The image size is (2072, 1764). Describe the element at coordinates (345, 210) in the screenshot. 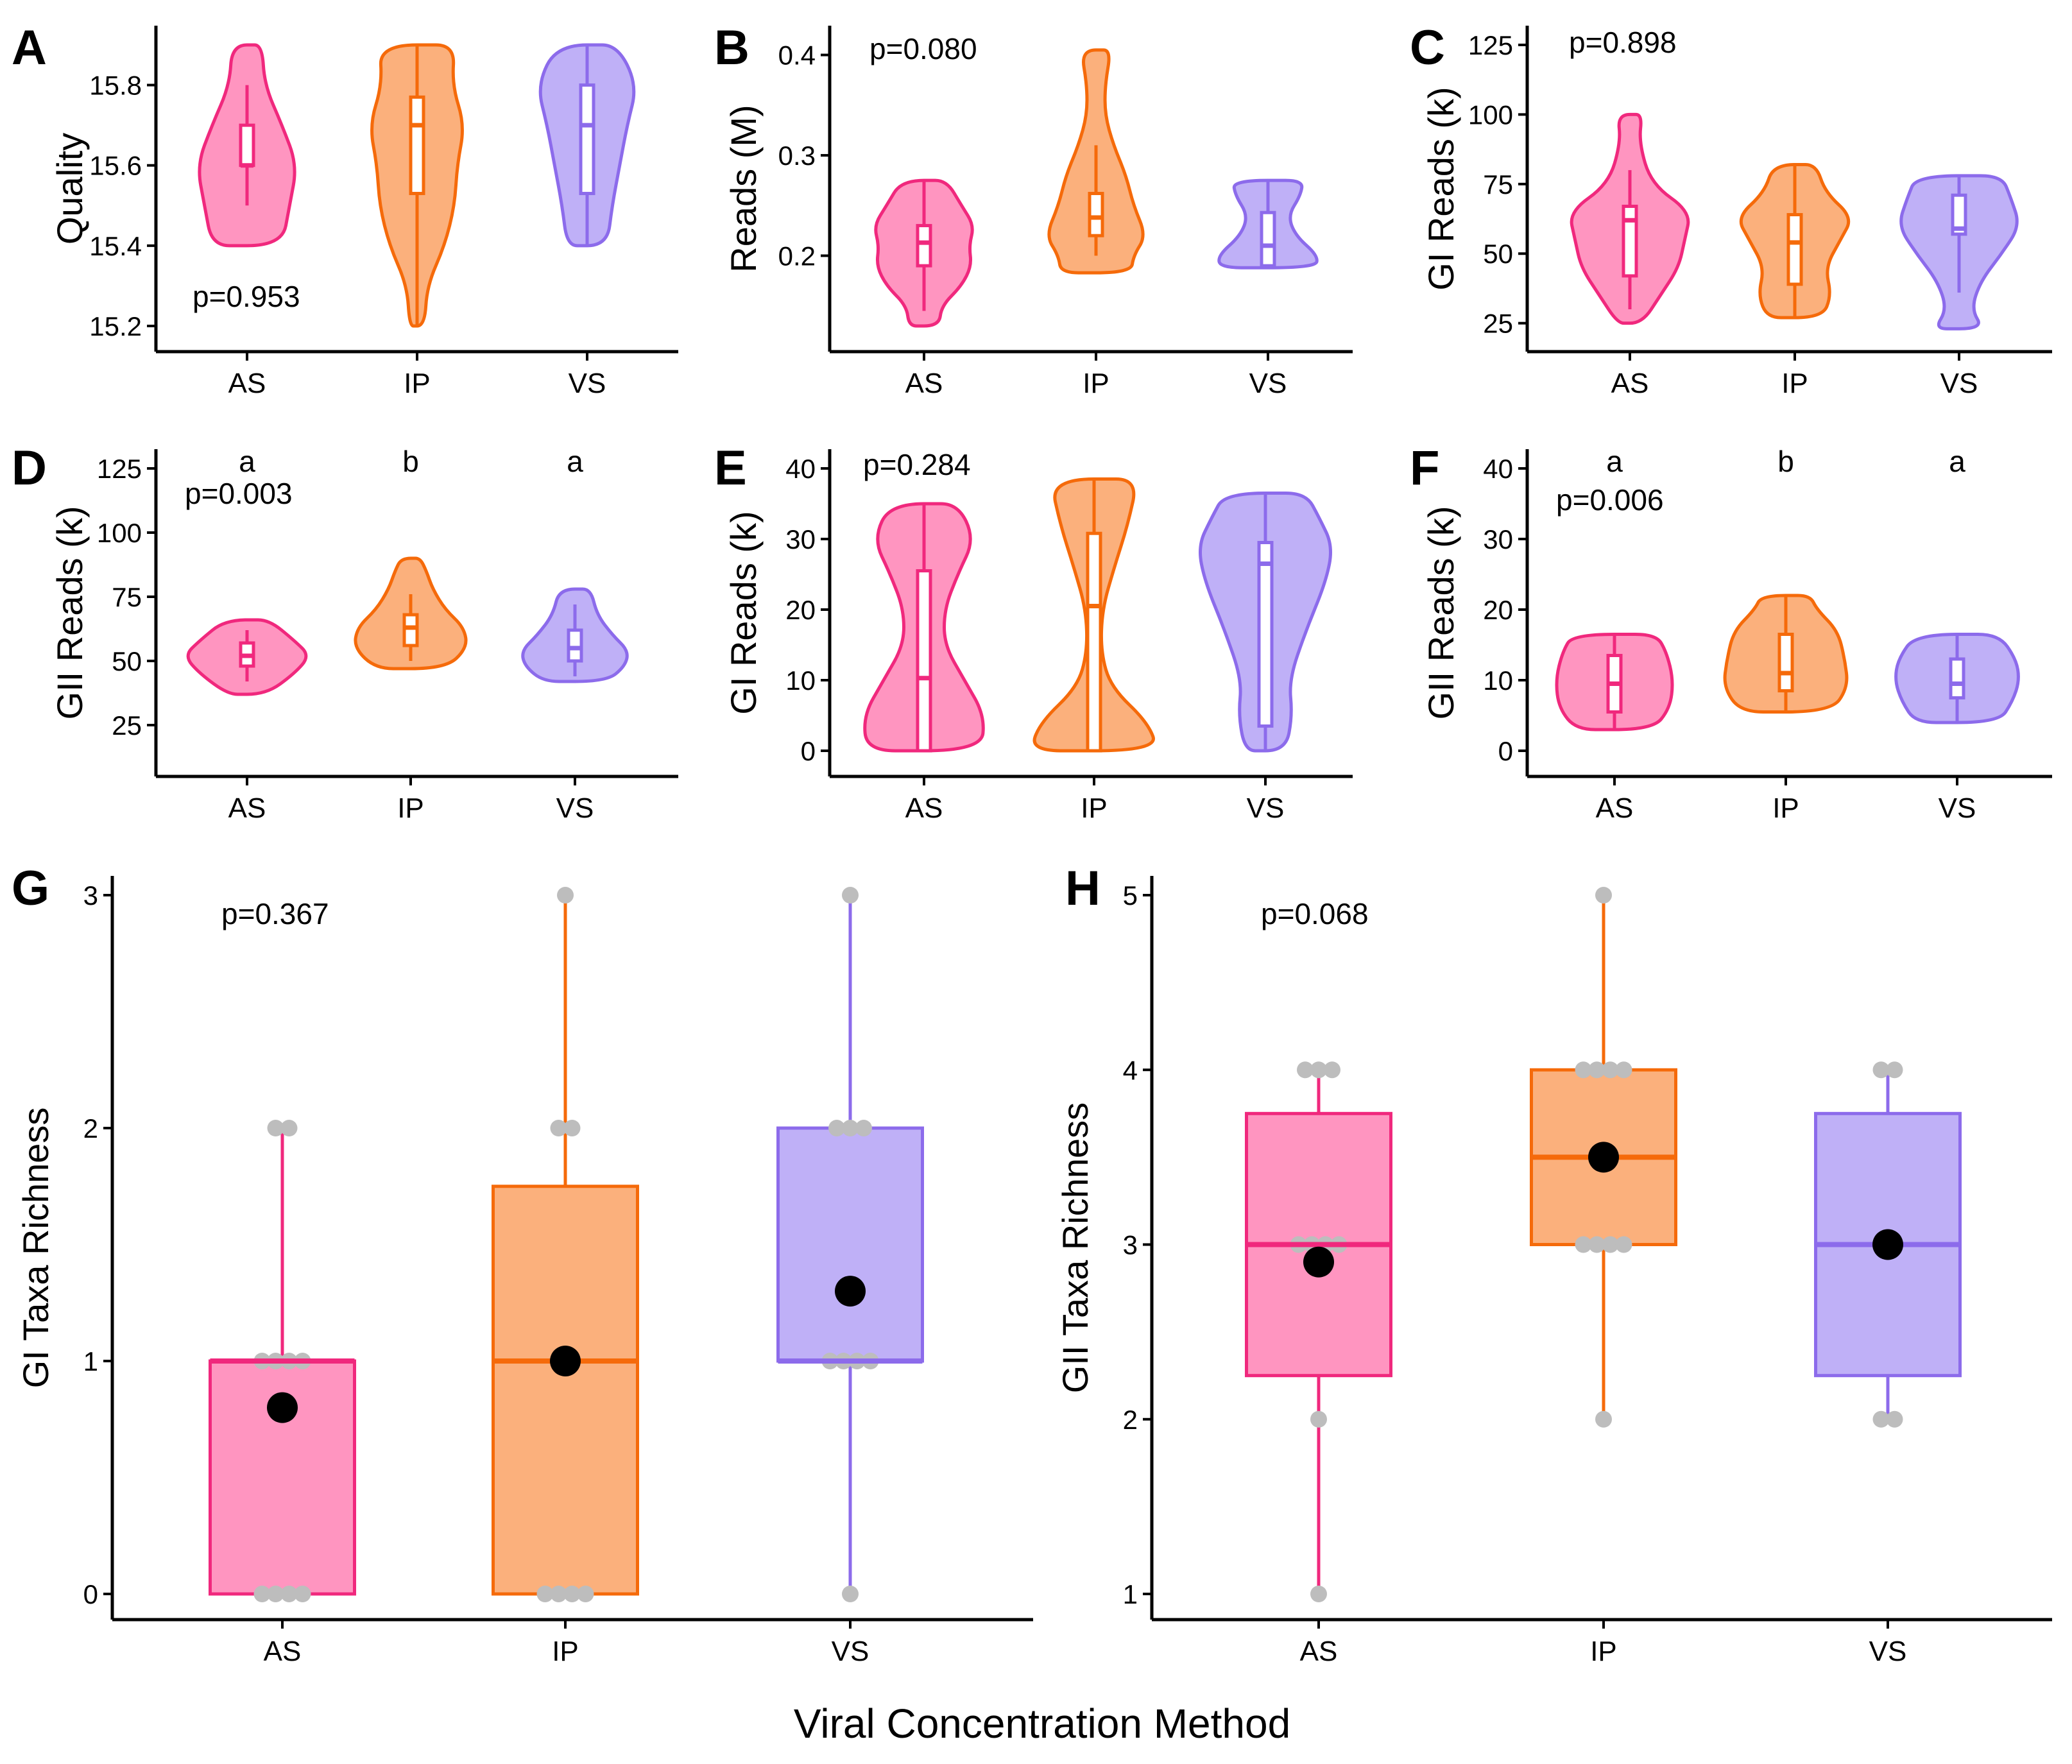

I see `panel-a: A 15.2 15.4 15.6 15.8 Quality AS IP VS p=0.953` at that location.